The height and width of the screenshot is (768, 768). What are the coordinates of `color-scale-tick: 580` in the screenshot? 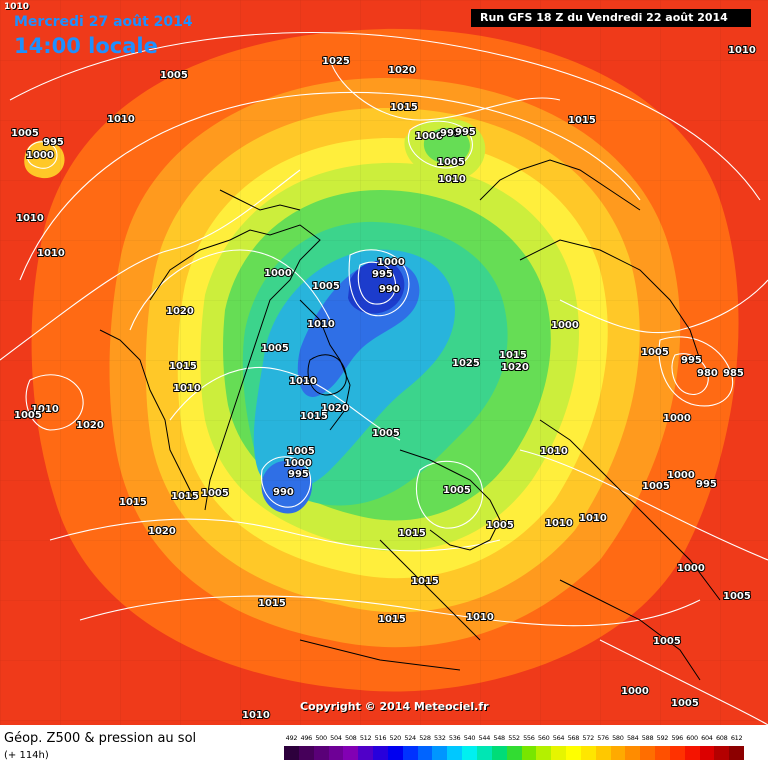 It's located at (618, 738).